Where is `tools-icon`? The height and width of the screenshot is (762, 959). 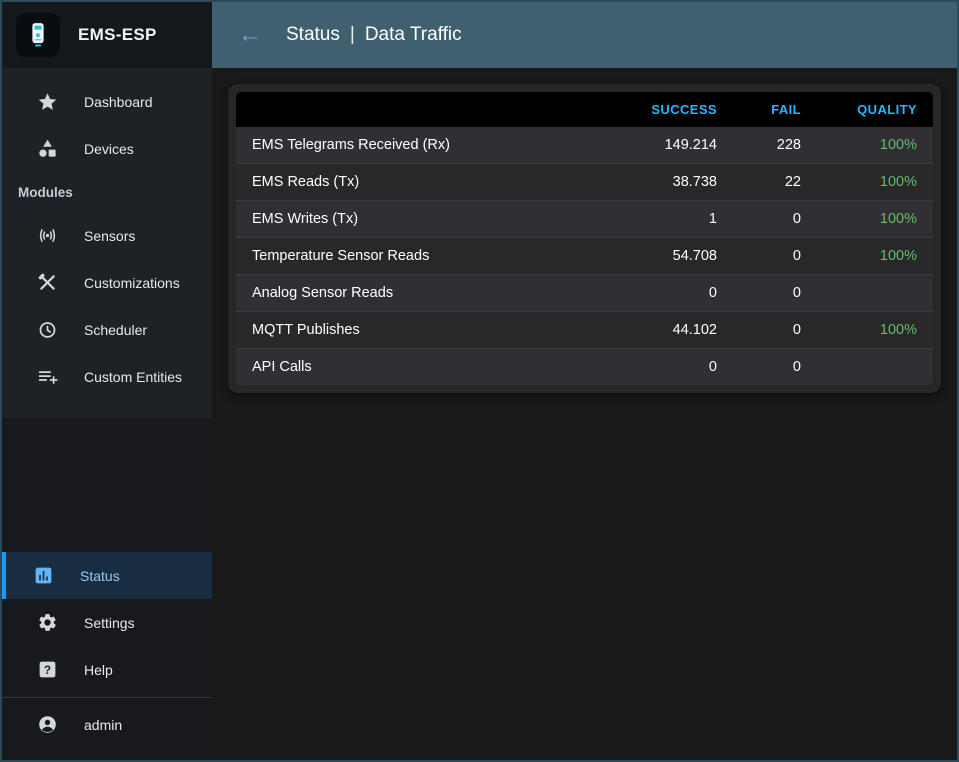
tools-icon is located at coordinates (47, 283).